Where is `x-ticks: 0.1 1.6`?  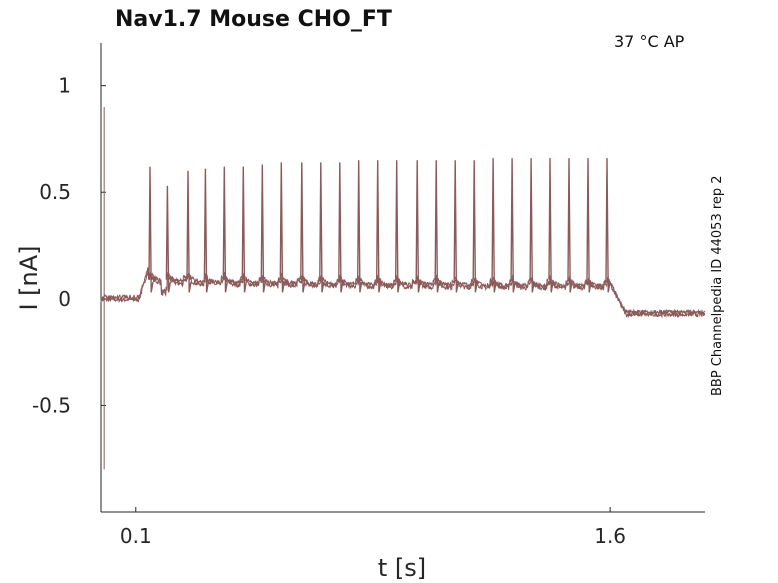
x-ticks: 0.1 1.6 is located at coordinates (373, 527).